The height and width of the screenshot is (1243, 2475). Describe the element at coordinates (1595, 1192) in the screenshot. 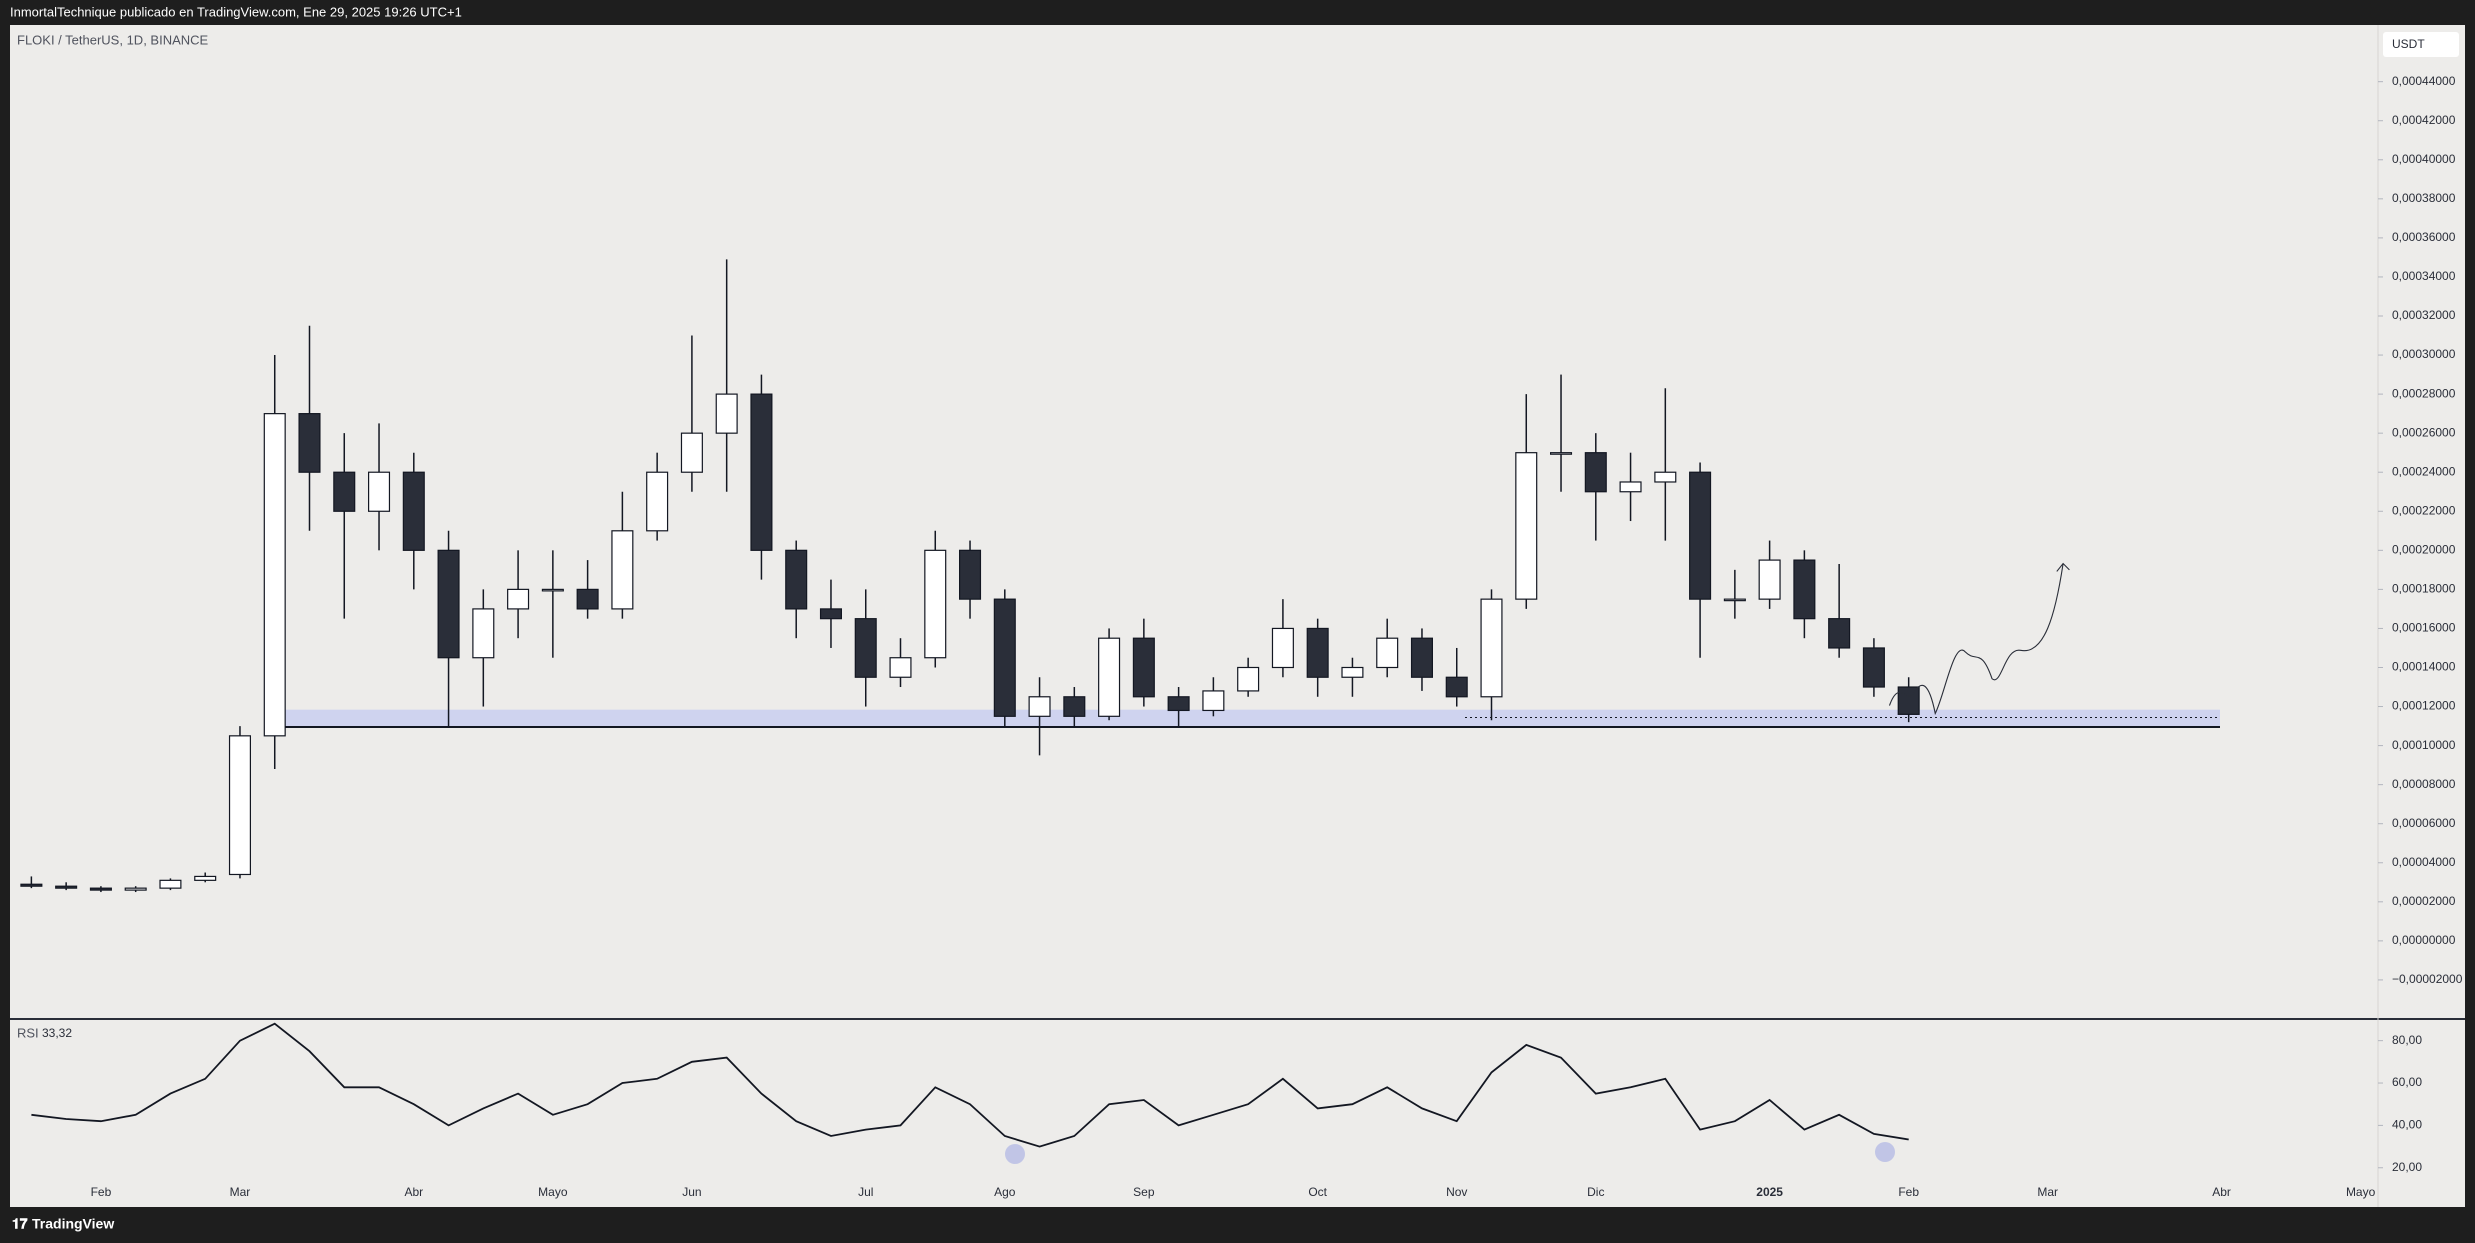

I see `x-tick-label: Dic` at that location.